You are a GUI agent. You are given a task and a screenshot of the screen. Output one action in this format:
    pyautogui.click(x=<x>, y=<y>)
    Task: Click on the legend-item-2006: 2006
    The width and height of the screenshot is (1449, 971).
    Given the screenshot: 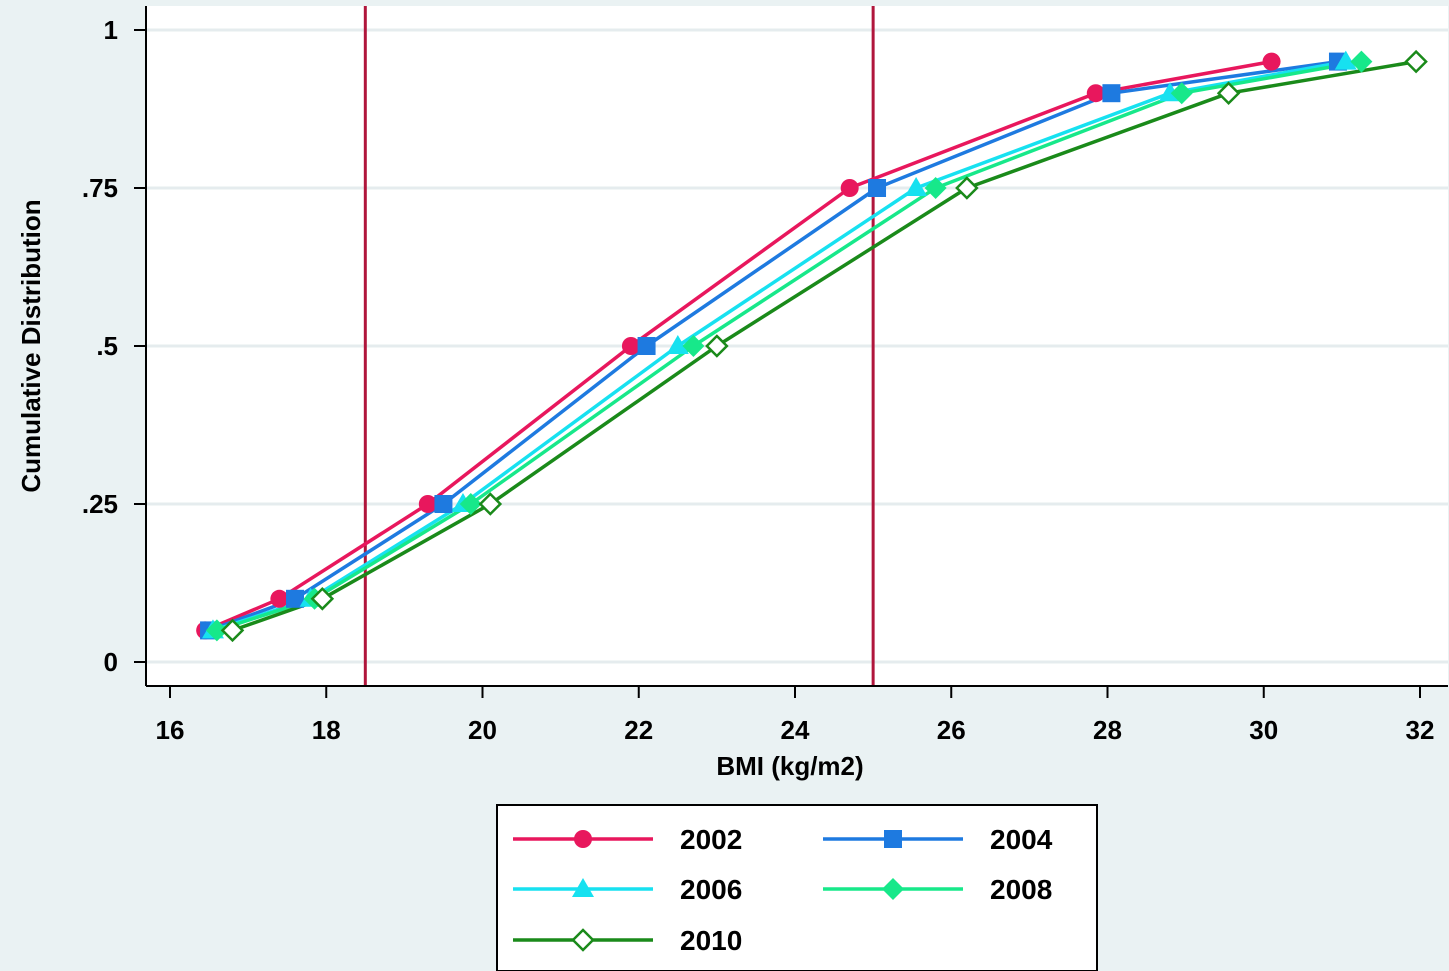 What is the action you would take?
    pyautogui.click(x=627, y=889)
    